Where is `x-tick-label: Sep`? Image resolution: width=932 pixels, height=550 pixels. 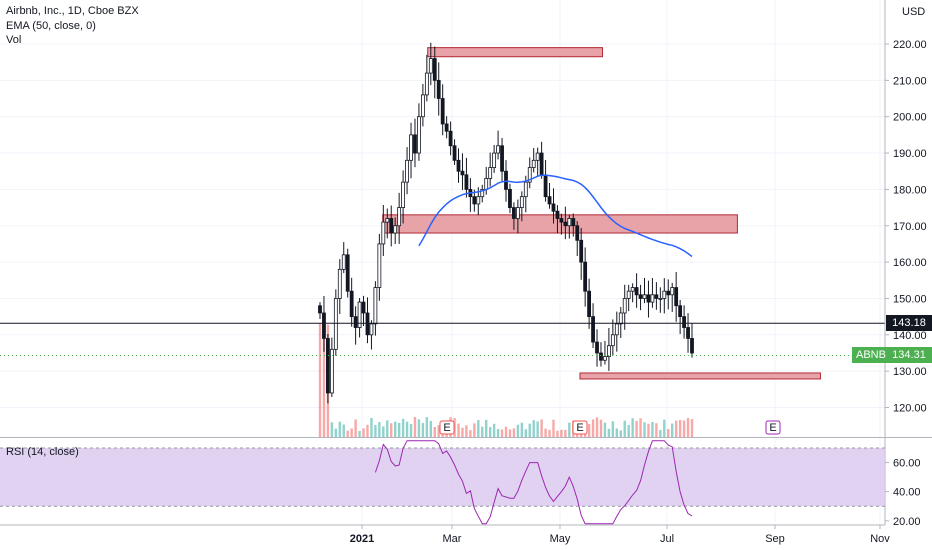 x-tick-label: Sep is located at coordinates (775, 539).